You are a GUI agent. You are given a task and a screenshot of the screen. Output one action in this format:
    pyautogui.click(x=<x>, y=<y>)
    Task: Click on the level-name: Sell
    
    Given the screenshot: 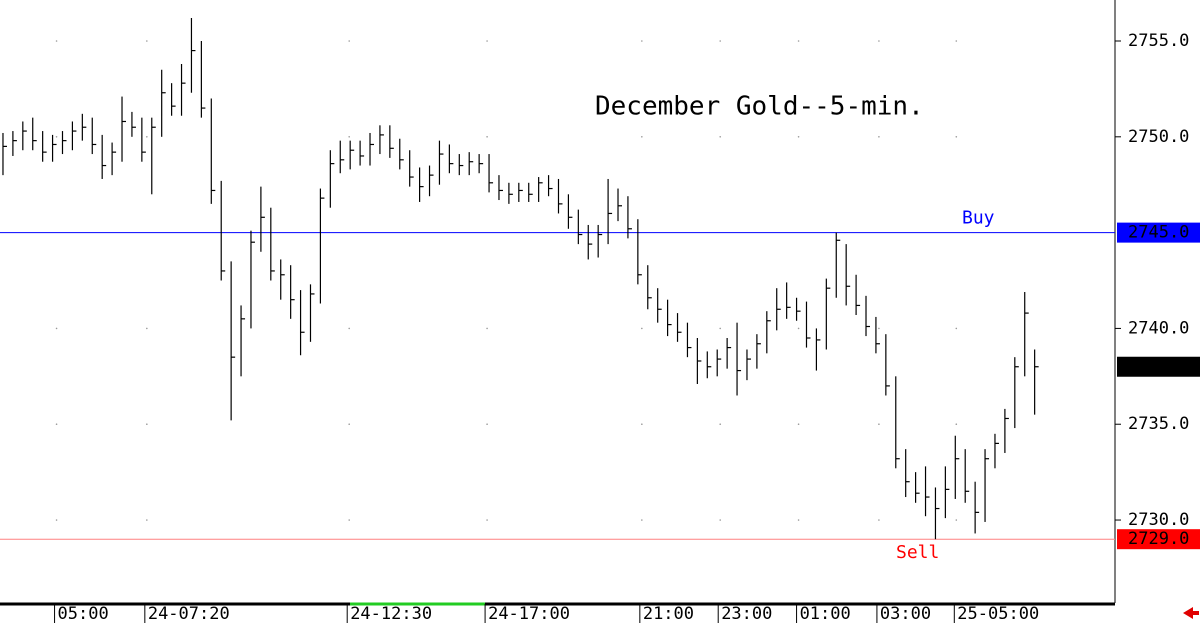 What is the action you would take?
    pyautogui.click(x=917, y=552)
    